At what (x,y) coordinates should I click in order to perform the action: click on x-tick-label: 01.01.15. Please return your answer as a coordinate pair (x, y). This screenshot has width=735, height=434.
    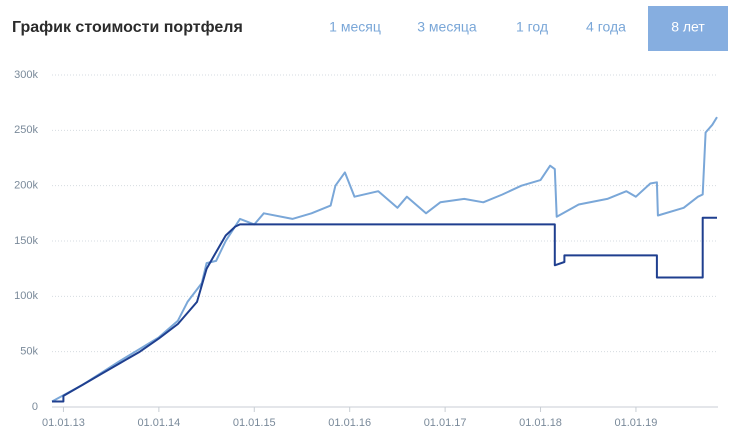
    Looking at the image, I should click on (254, 423).